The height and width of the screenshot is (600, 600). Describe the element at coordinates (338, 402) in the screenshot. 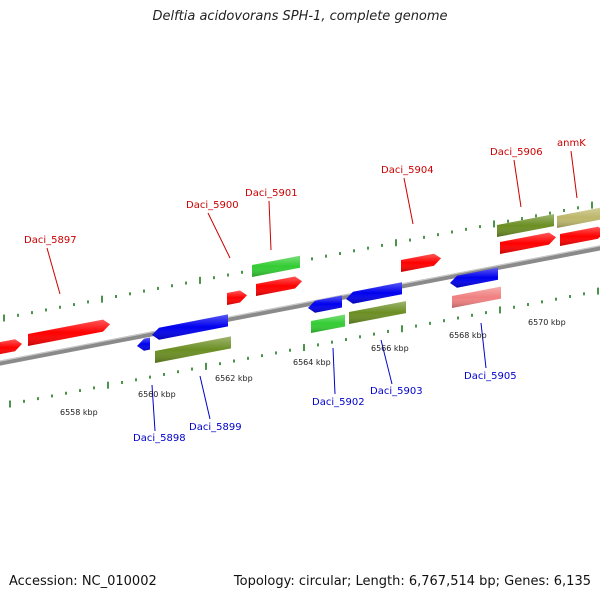

I see `gene-label-reverse: Daci_5902` at that location.